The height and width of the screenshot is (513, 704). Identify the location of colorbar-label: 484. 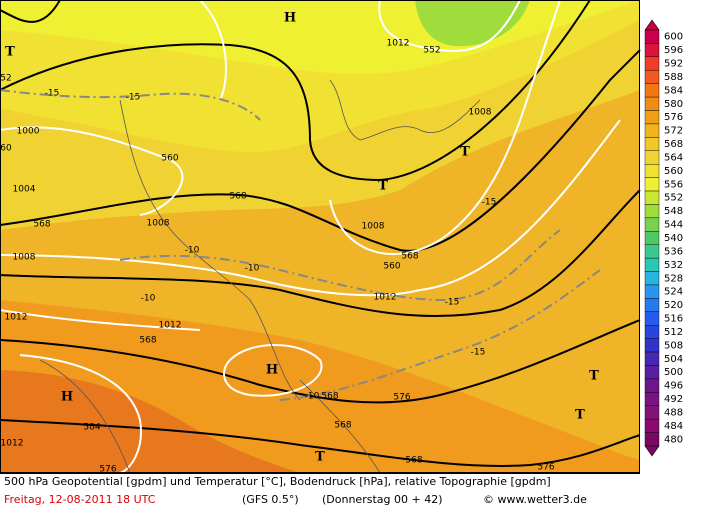
(673, 426).